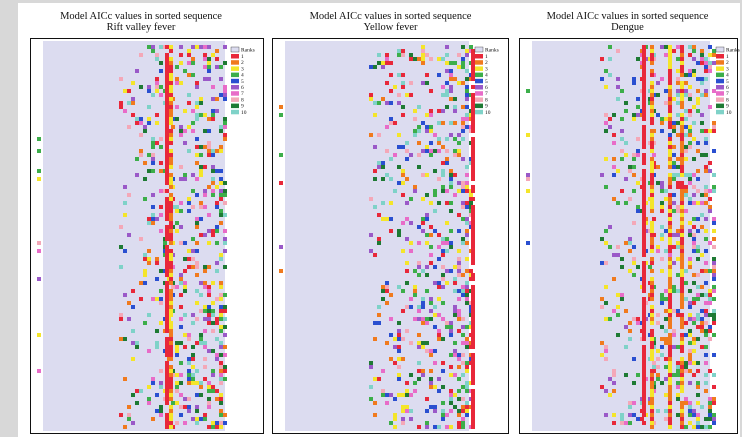  What do you see at coordinates (720, 56) in the screenshot?
I see `legend-swatch` at bounding box center [720, 56].